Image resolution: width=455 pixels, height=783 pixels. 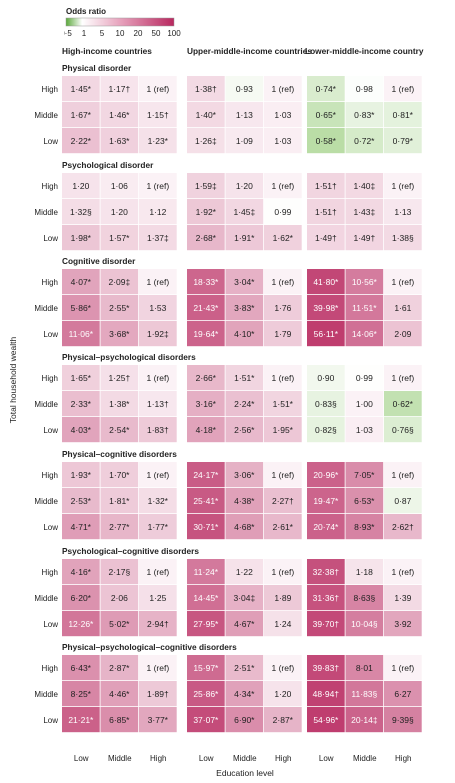 I want to click on cell-value: 1·13†, so click(x=158, y=404).